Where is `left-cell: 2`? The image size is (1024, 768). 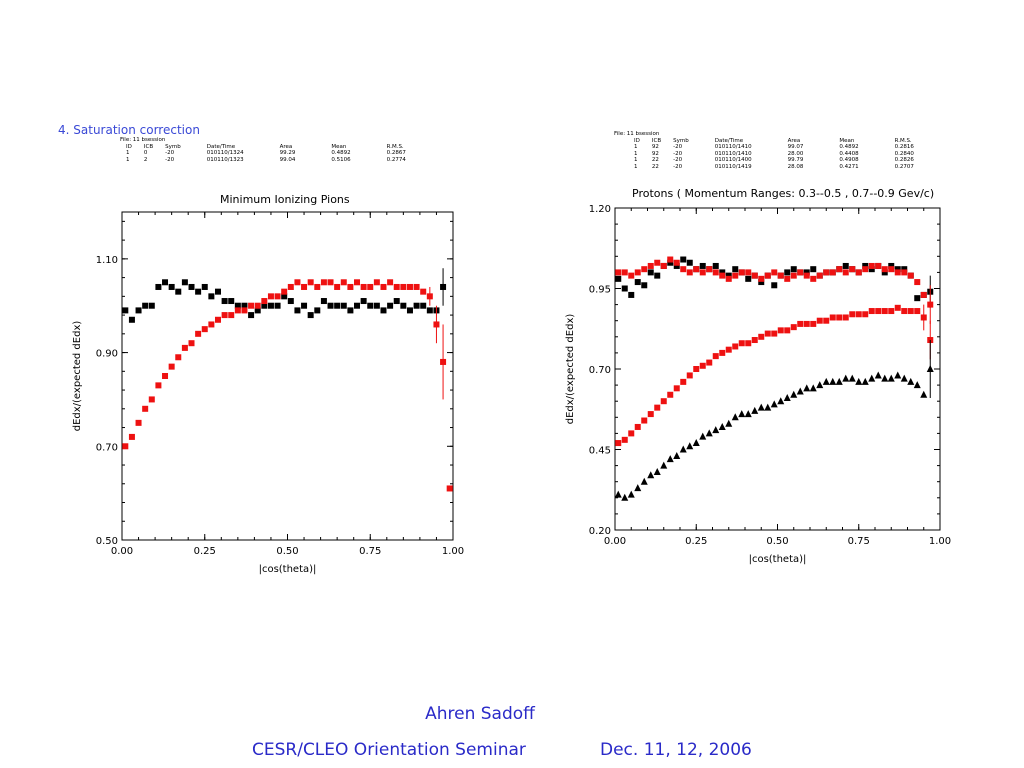 left-cell: 2 is located at coordinates (145, 159).